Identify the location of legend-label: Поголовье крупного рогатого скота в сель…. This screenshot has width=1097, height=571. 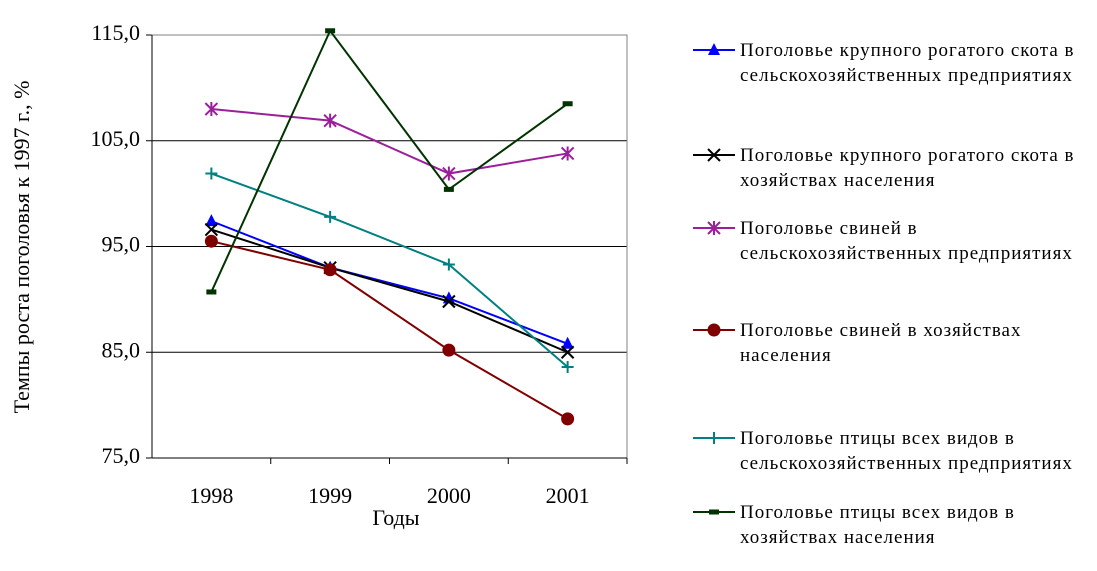
(907, 63).